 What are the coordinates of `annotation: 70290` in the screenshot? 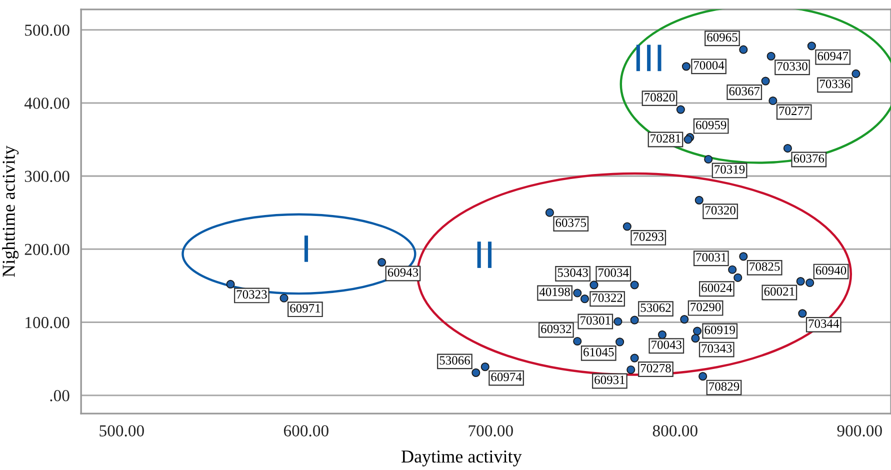 It's located at (705, 307).